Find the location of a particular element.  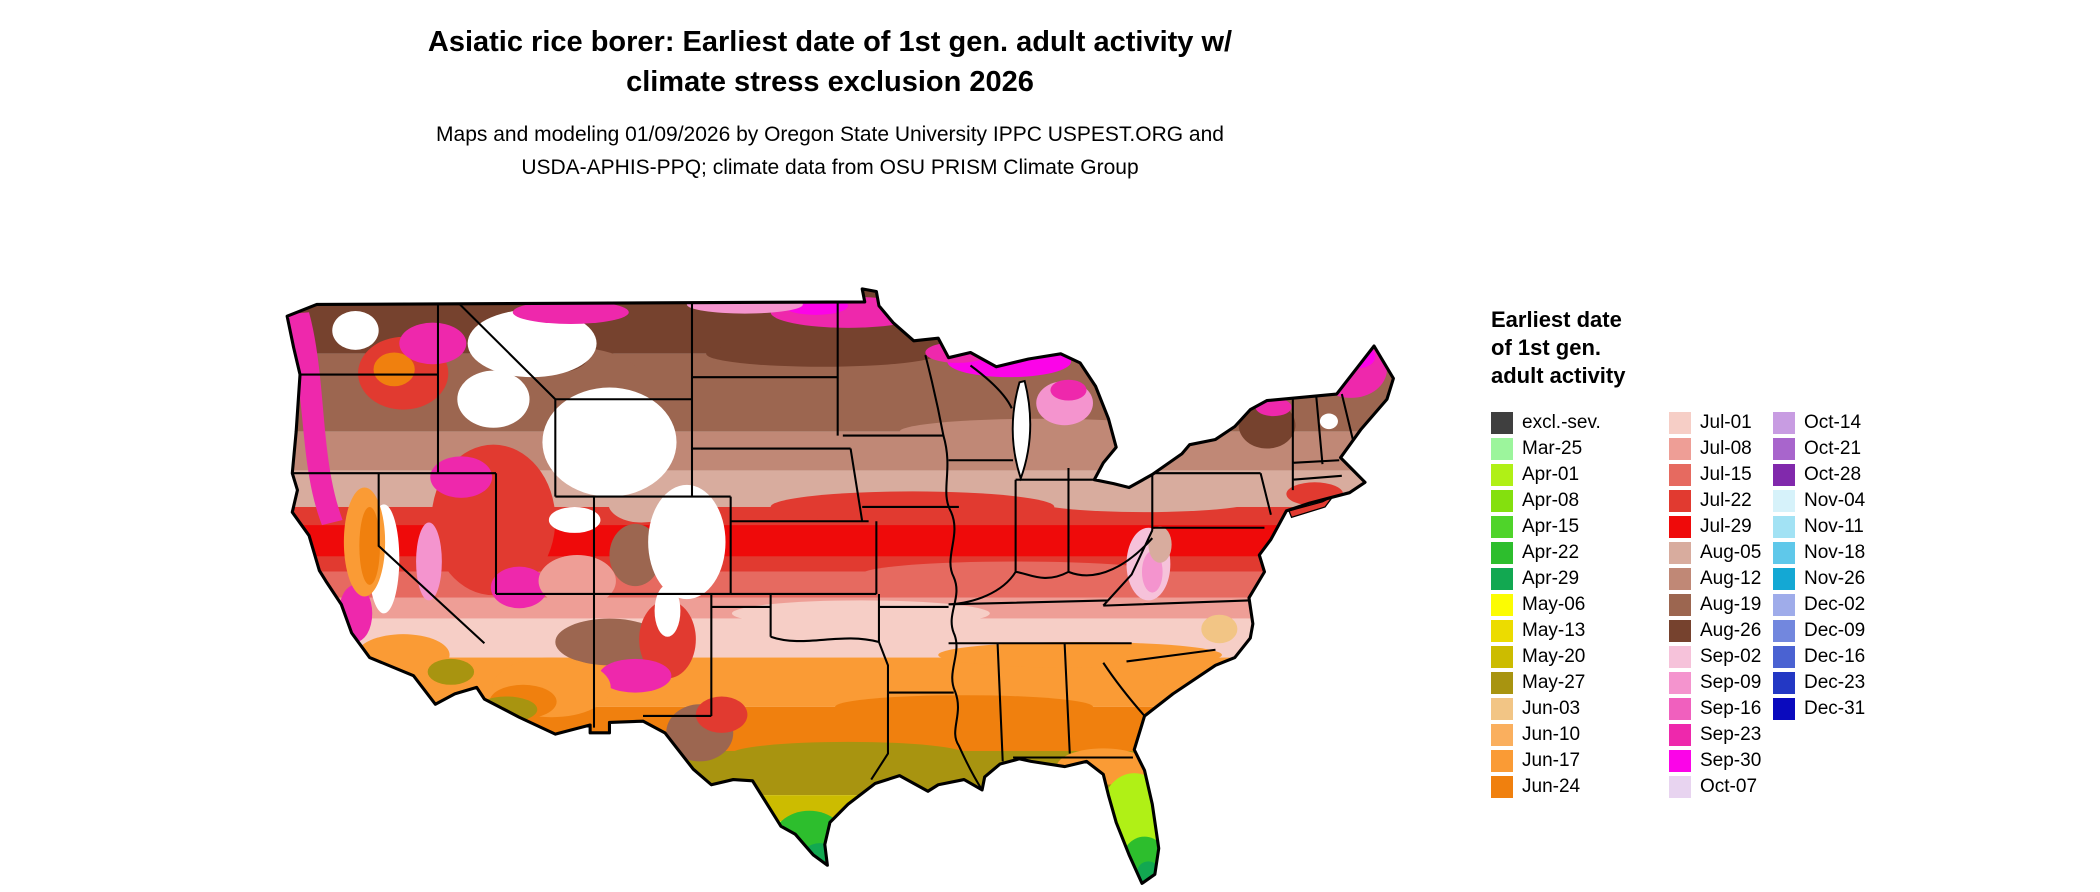

legend-label: Nov-26 is located at coordinates (1835, 578).